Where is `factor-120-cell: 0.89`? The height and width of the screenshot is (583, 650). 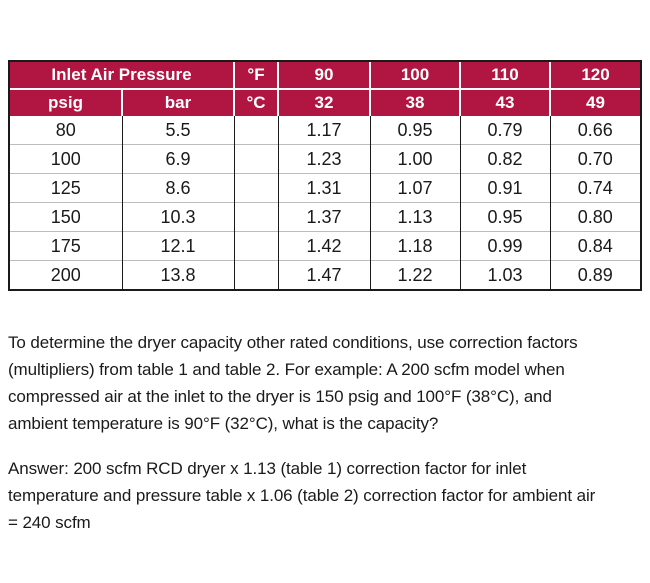
factor-120-cell: 0.89 is located at coordinates (594, 274).